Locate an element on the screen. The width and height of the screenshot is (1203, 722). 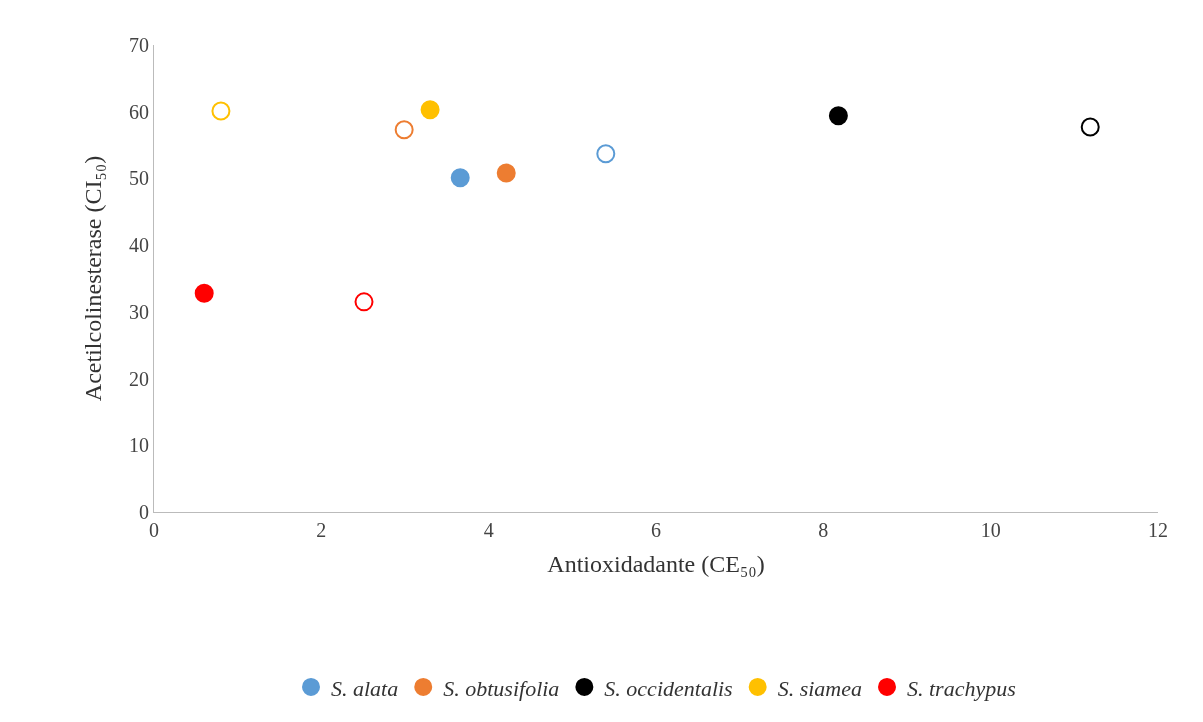
y-tick-label: 40 is located at coordinates (139, 245).